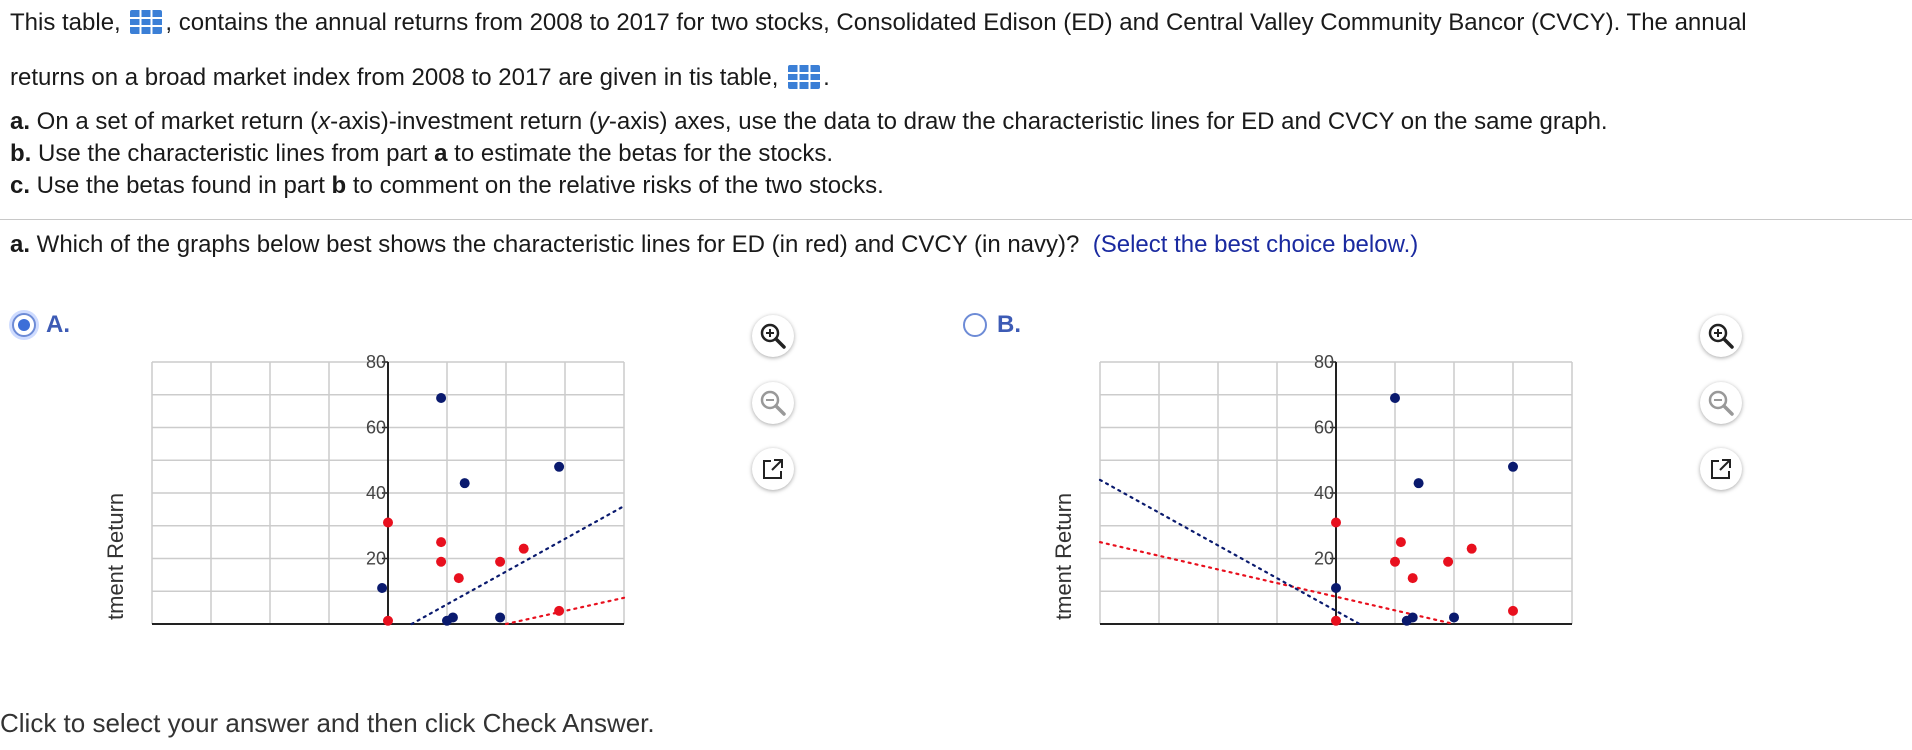 The height and width of the screenshot is (750, 1912). Describe the element at coordinates (441, 153) in the screenshot. I see `part-ref: a` at that location.